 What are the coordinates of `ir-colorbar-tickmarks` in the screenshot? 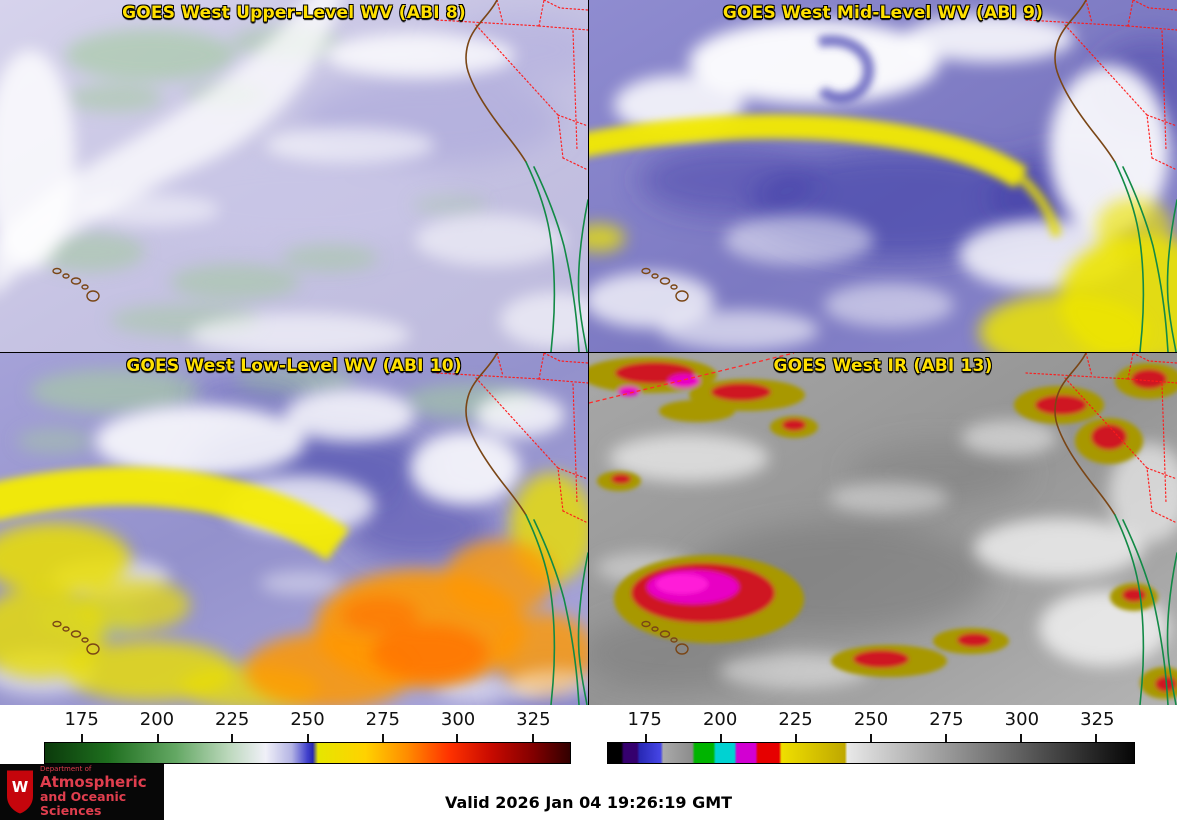 It's located at (871, 738).